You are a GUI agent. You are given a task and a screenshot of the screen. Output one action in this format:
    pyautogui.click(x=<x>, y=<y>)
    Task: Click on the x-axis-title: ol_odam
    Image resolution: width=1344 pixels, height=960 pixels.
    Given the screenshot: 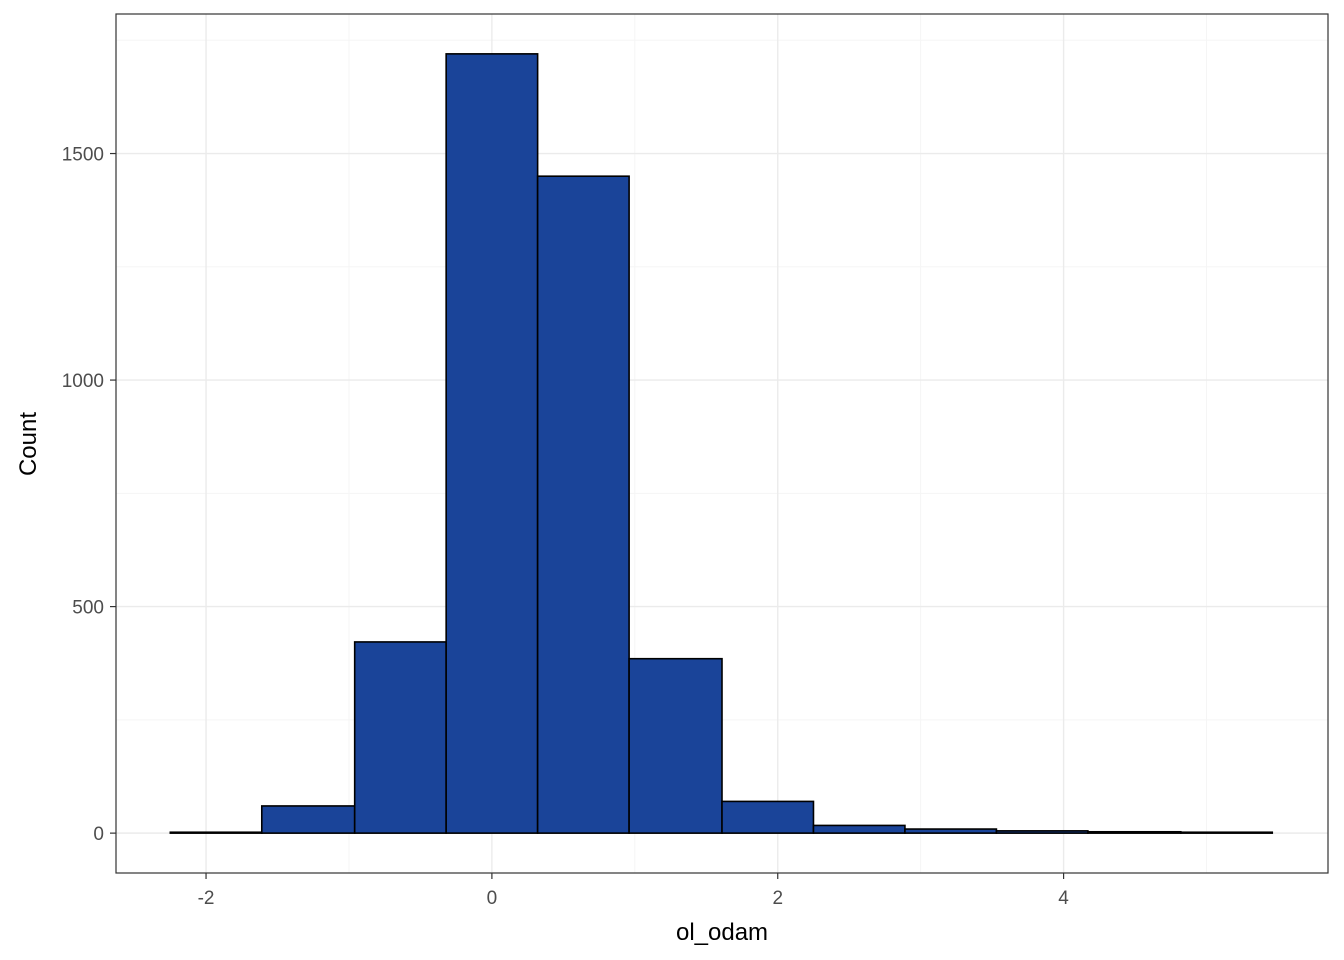 What is the action you would take?
    pyautogui.click(x=722, y=932)
    